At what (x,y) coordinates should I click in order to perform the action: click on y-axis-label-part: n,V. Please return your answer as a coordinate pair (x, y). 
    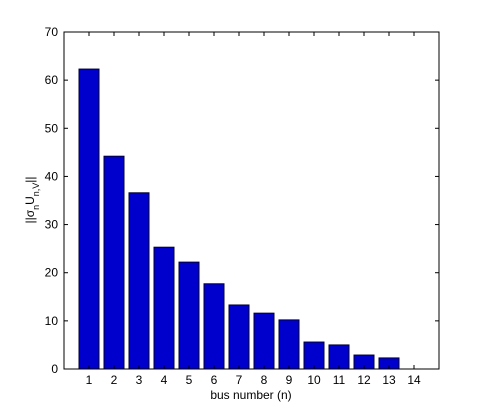
    Looking at the image, I should click on (36, 190).